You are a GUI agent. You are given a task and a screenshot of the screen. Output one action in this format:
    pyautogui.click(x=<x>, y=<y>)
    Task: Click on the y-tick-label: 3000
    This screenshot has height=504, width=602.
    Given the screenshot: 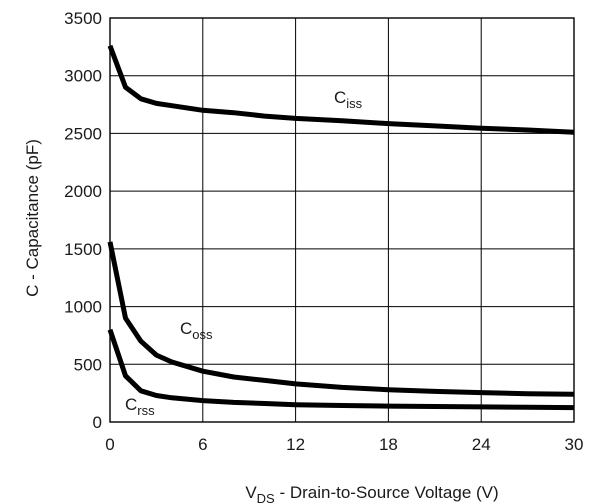 What is the action you would take?
    pyautogui.click(x=83, y=76)
    